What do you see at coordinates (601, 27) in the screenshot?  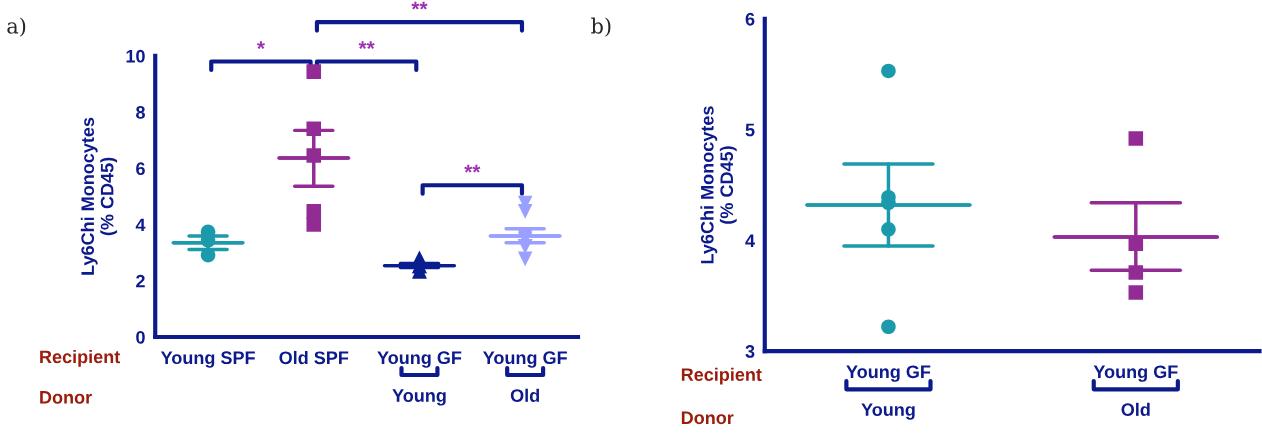 I see `text: b)` at bounding box center [601, 27].